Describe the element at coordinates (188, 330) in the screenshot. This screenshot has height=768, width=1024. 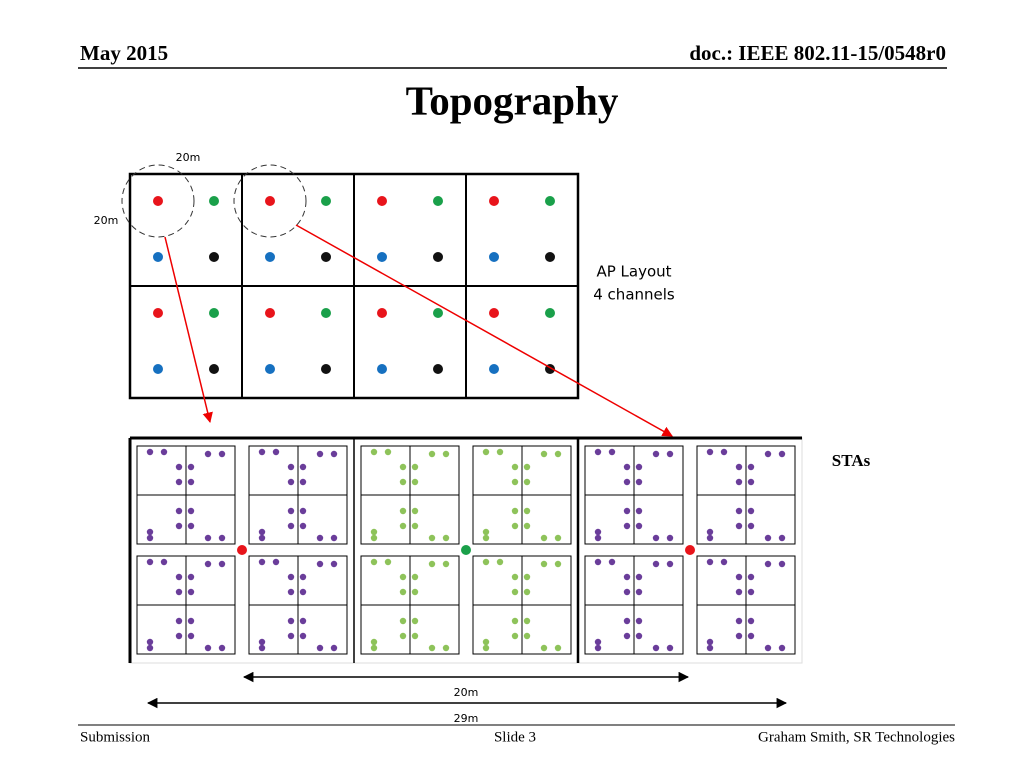
I see `zoom-arrow` at that location.